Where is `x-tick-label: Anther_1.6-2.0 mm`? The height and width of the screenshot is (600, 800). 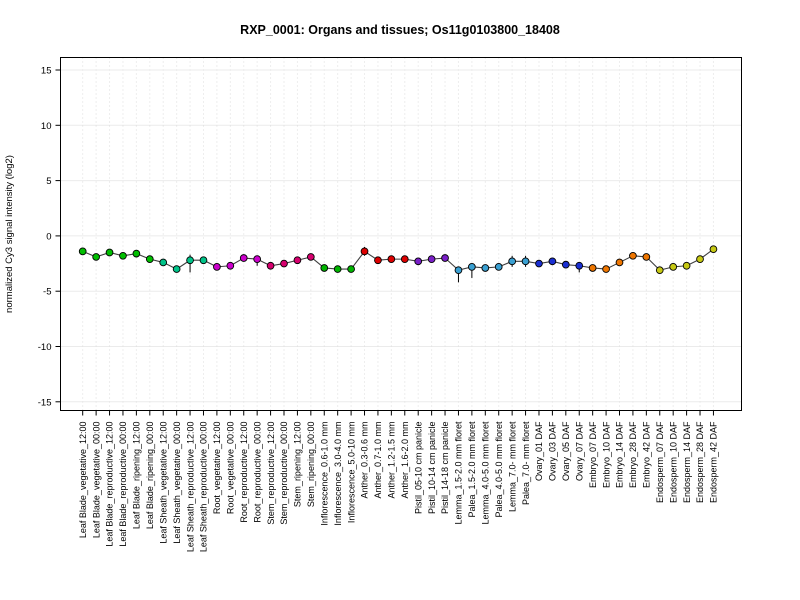 x-tick-label: Anther_1.6-2.0 mm is located at coordinates (405, 460).